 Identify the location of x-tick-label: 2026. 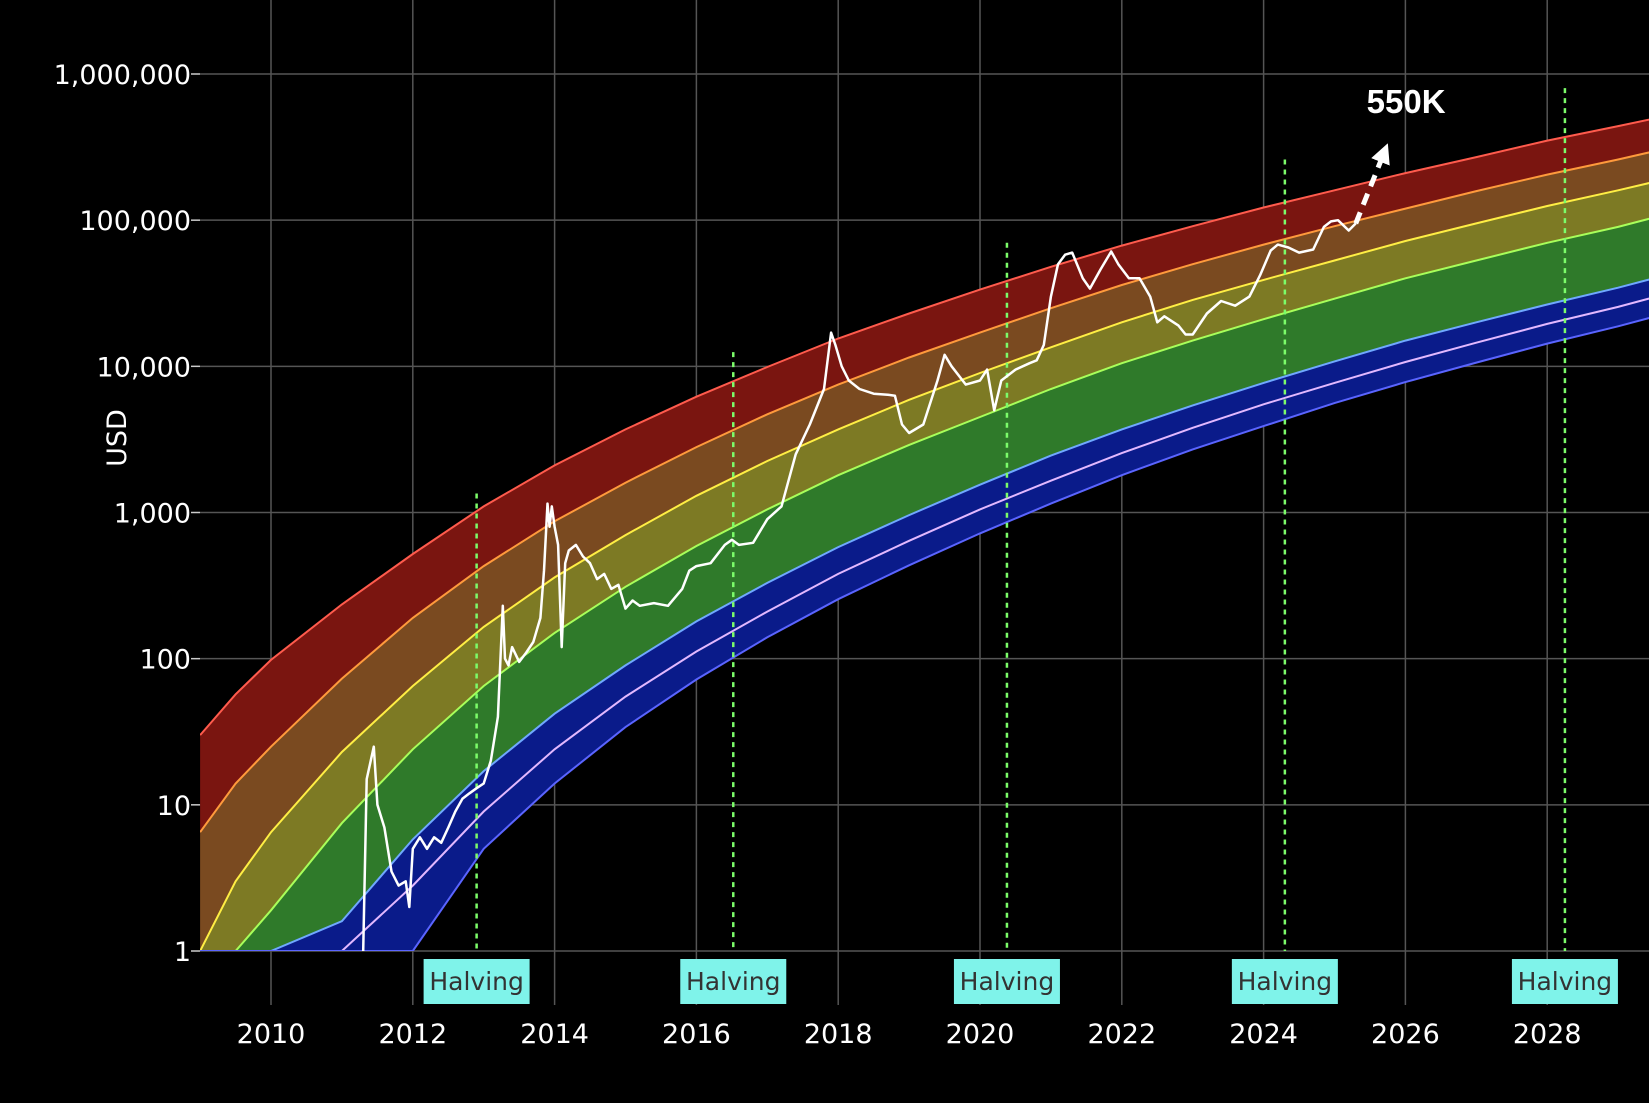
(1405, 1034).